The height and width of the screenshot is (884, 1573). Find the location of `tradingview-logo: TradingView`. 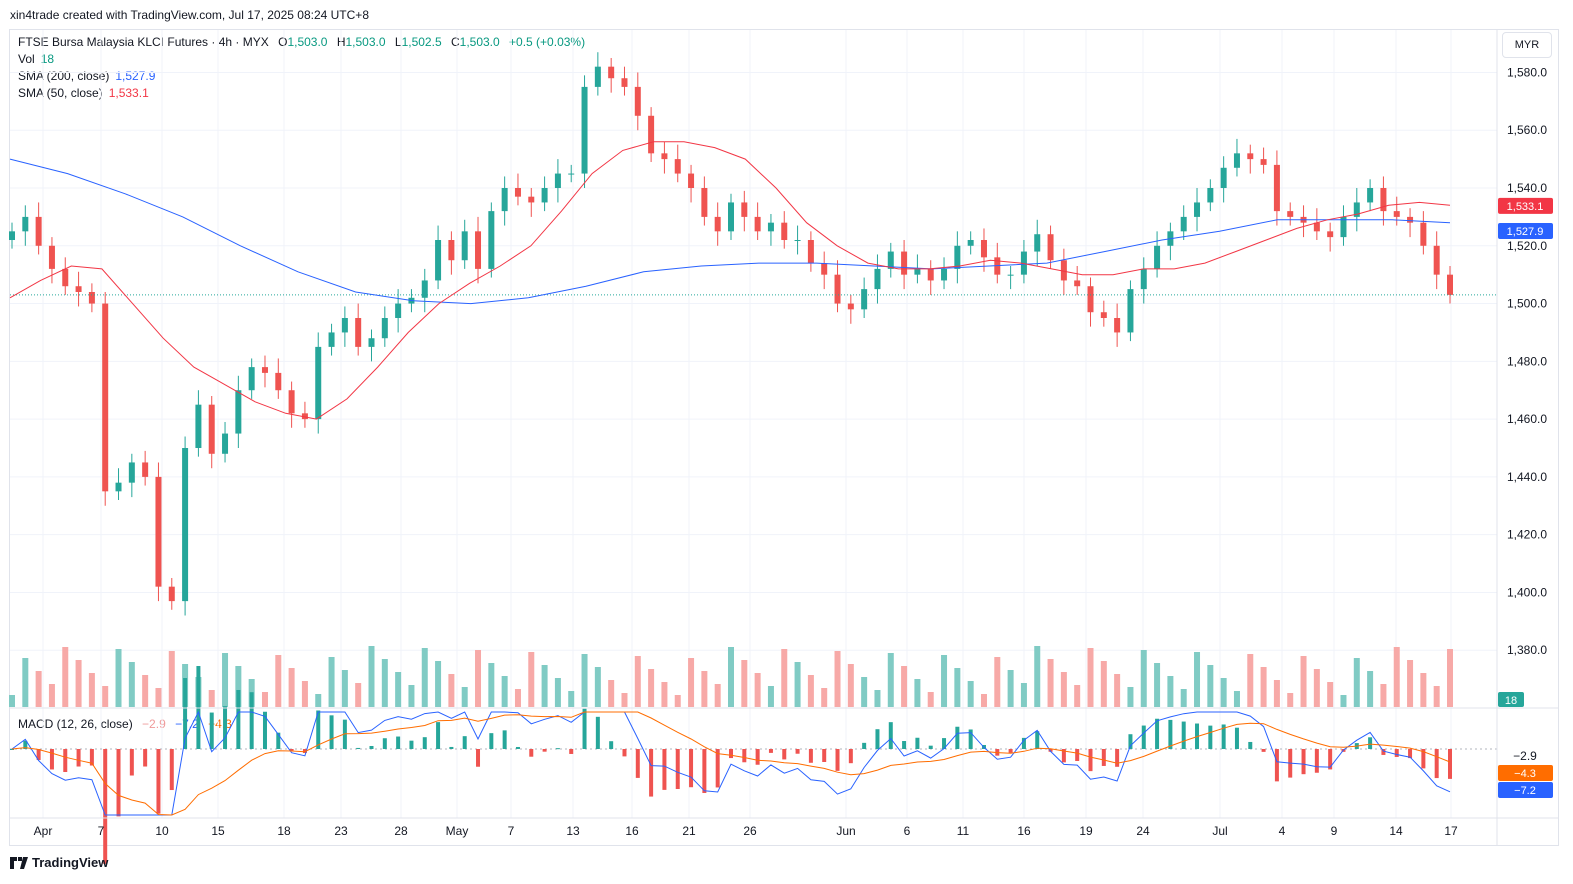

tradingview-logo: TradingView is located at coordinates (59, 862).